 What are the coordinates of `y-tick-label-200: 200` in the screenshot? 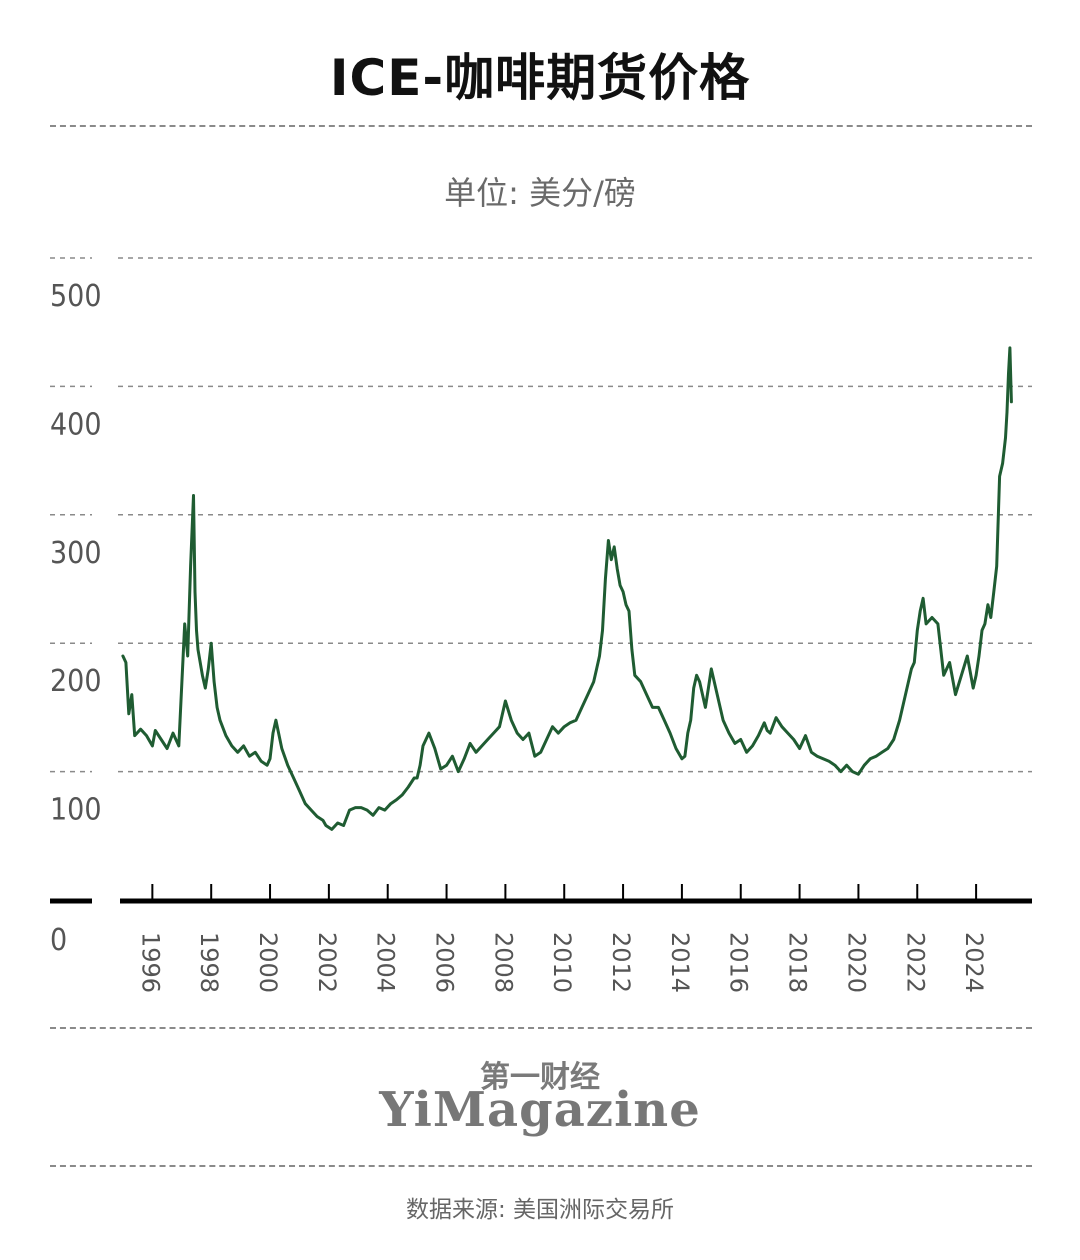 It's located at (76, 681).